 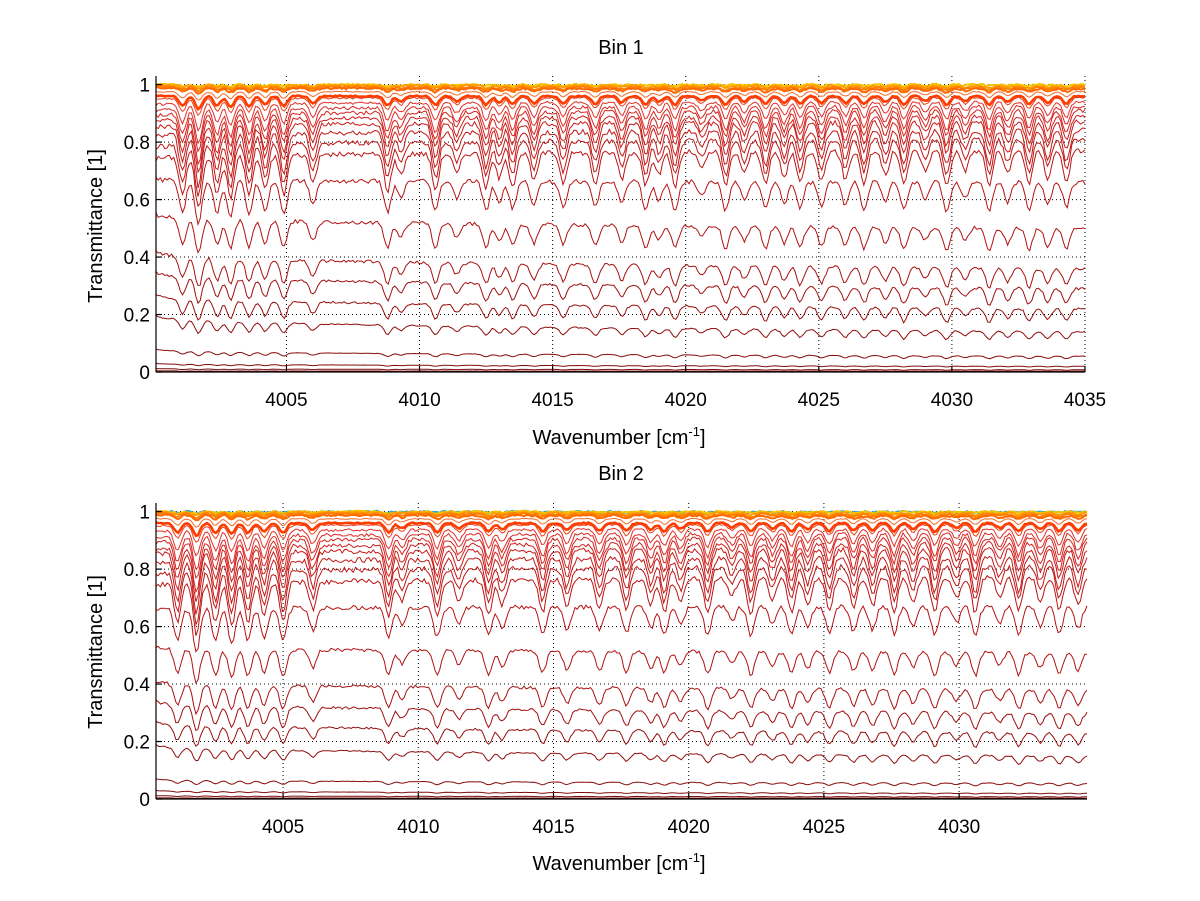 What do you see at coordinates (621, 827) in the screenshot?
I see `x-tick-labels: 4005 4010 4015 4020 4025 4030` at bounding box center [621, 827].